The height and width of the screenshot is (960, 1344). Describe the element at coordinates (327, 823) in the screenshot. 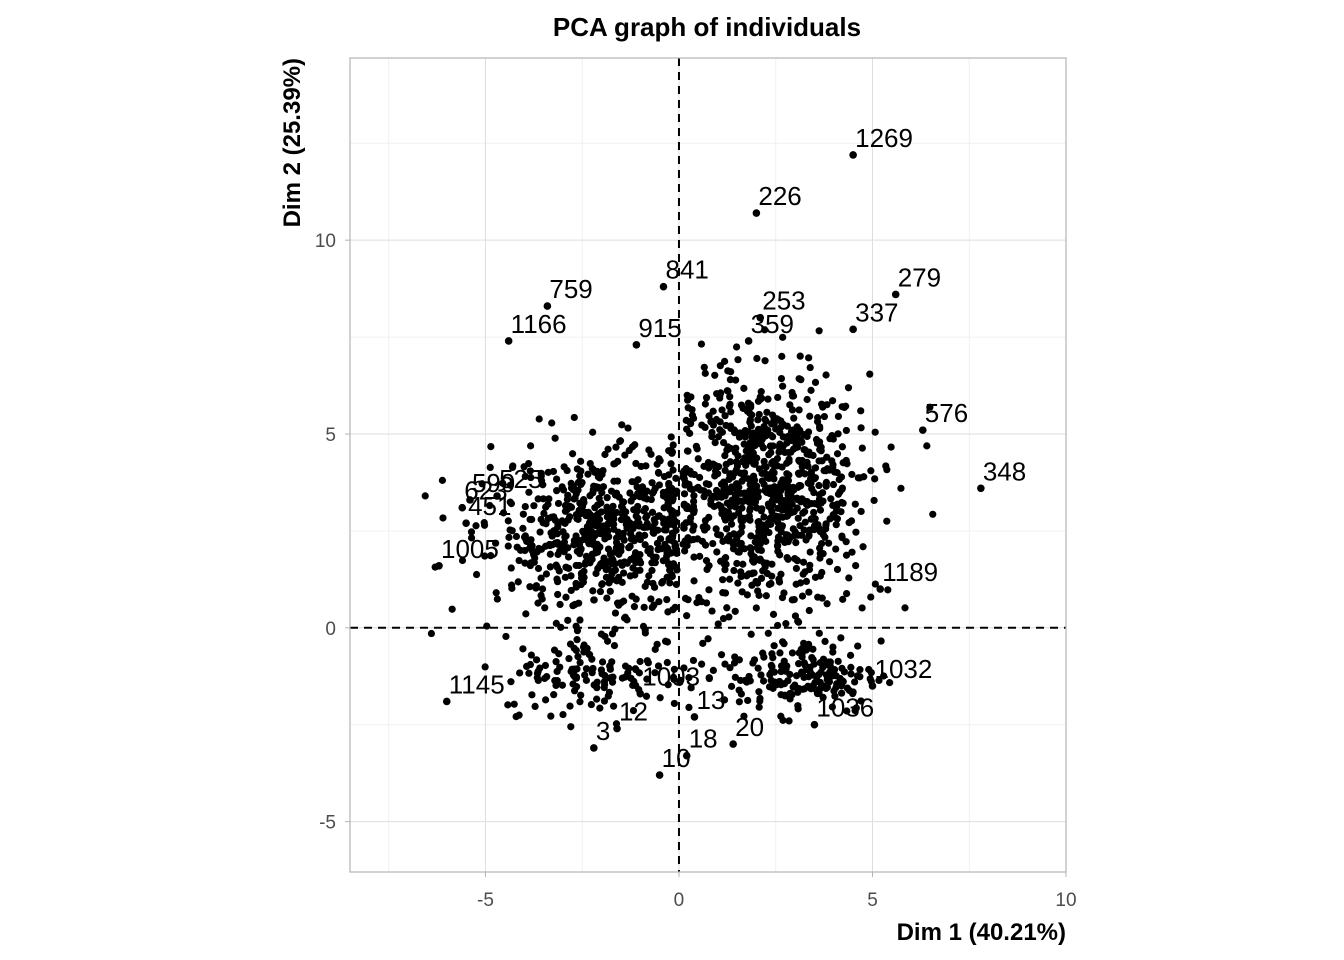

I see `y-tick-label: -5` at that location.